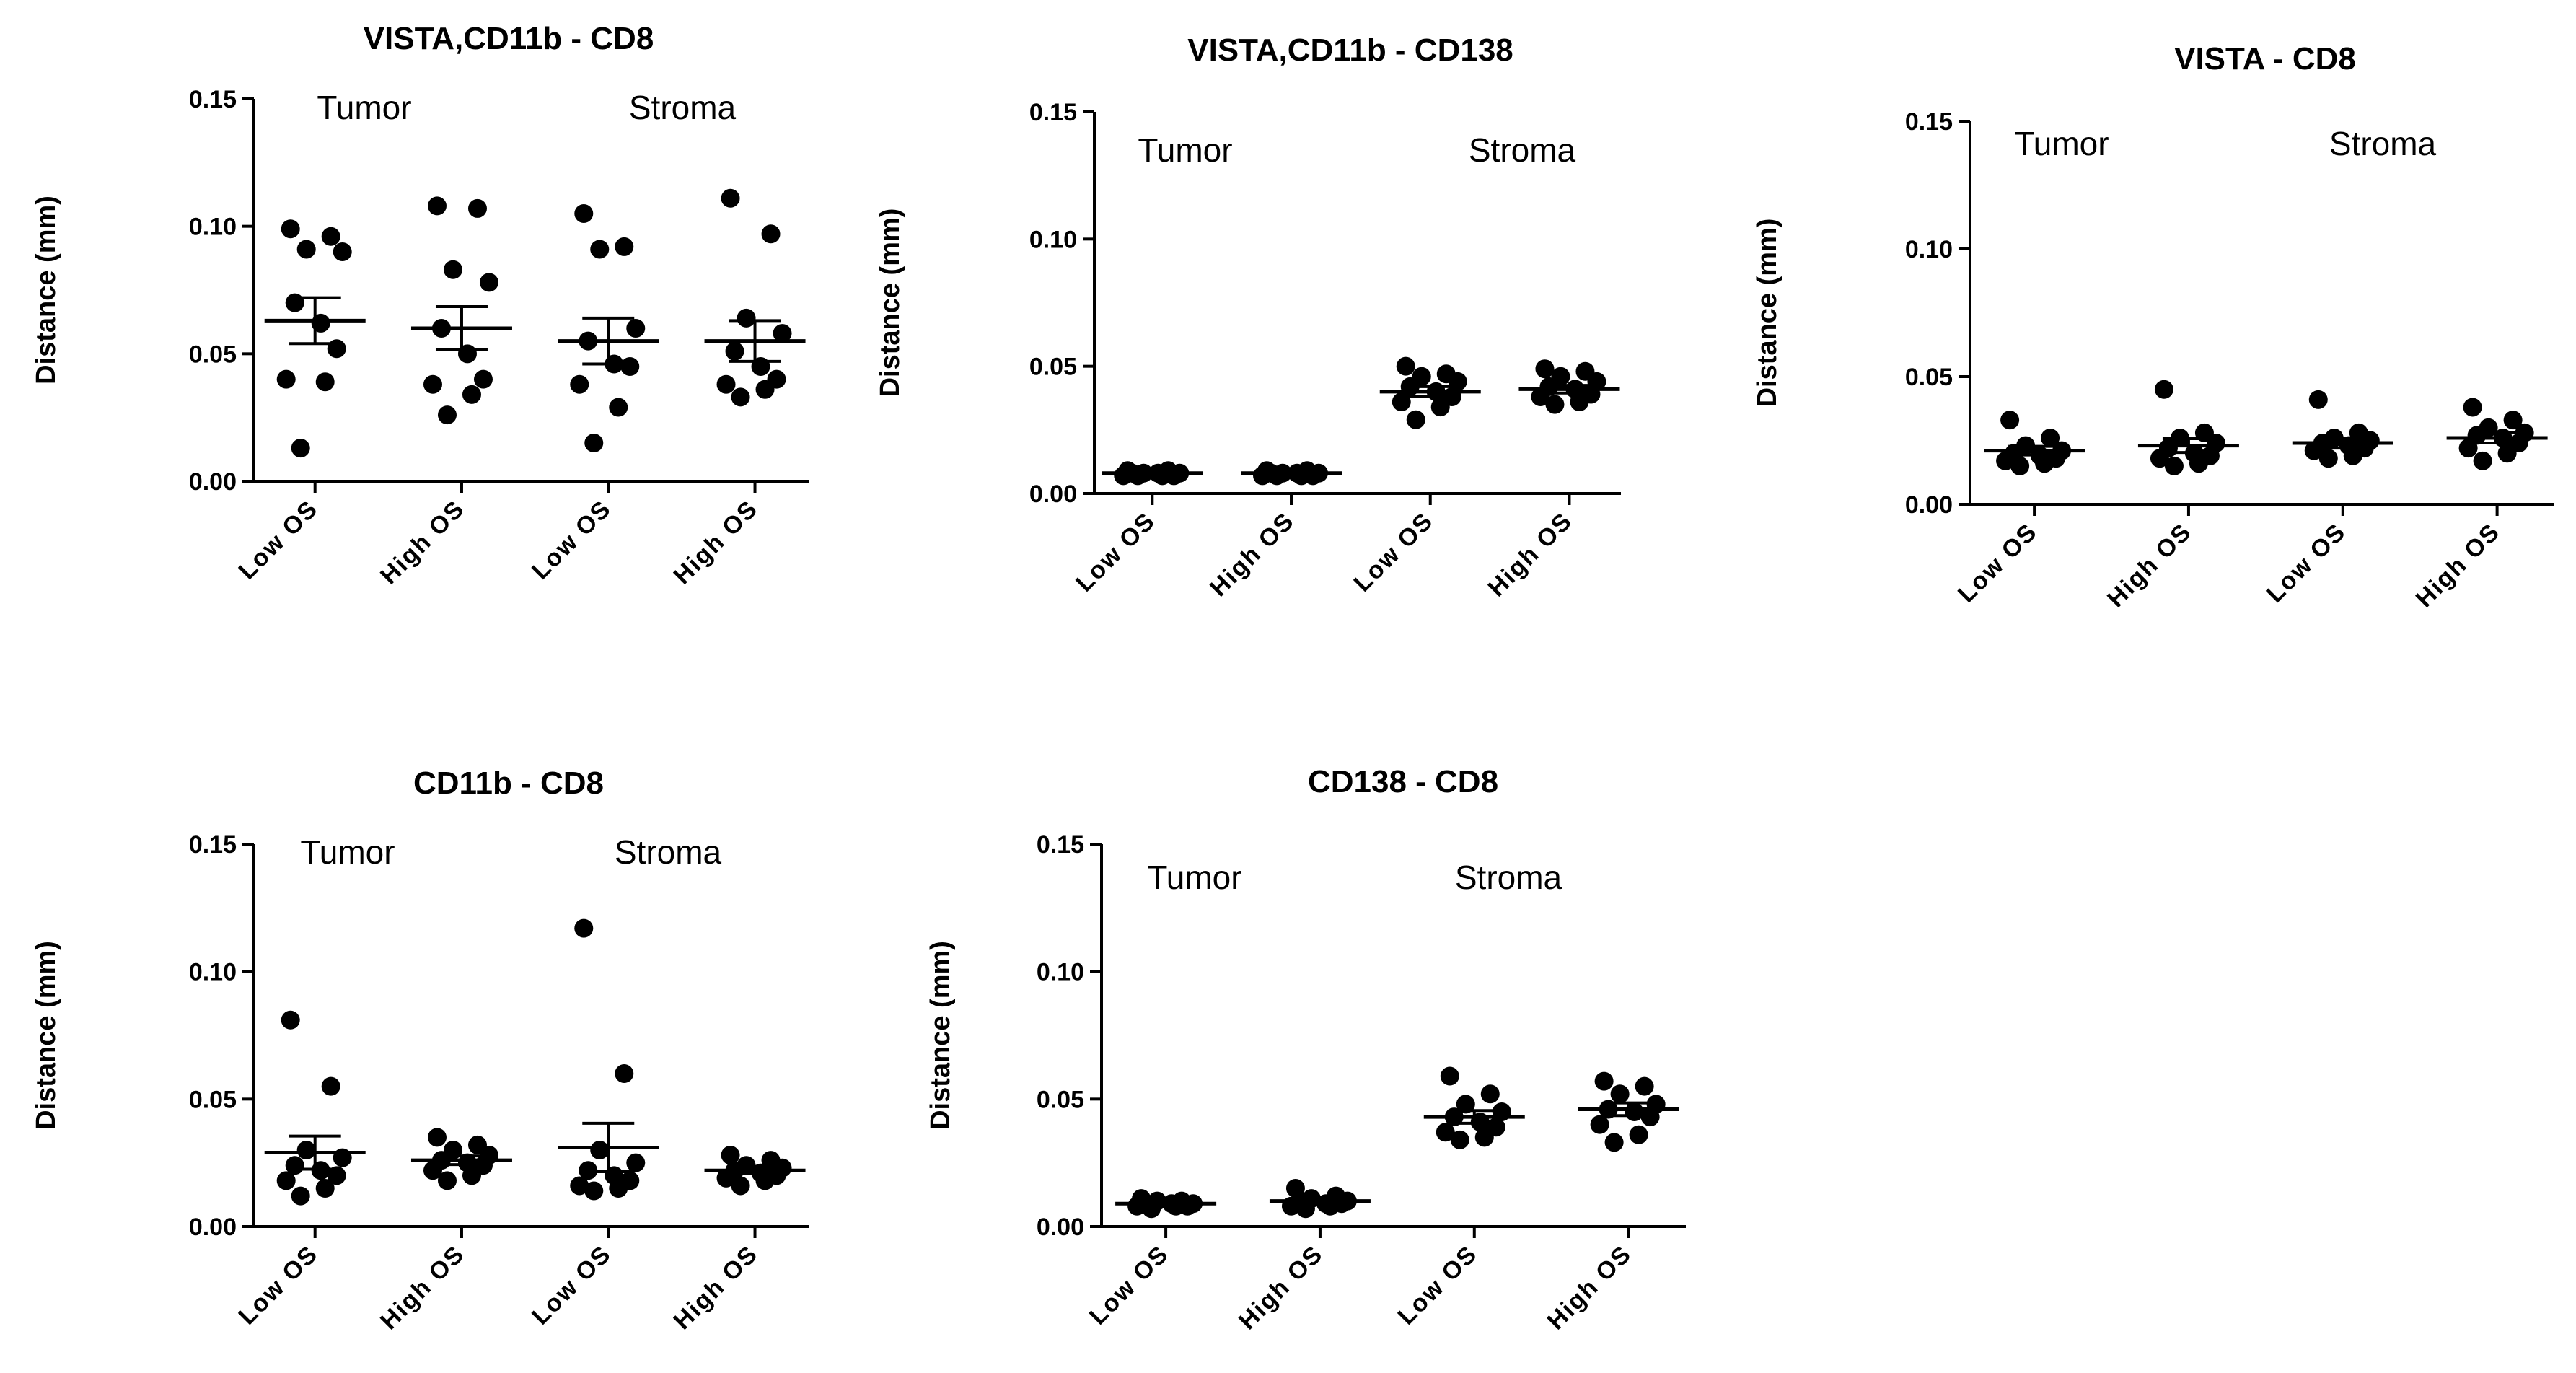 This screenshot has width=2576, height=1373. Describe the element at coordinates (1403, 781) in the screenshot. I see `chart-title: CD138 - CD8` at that location.